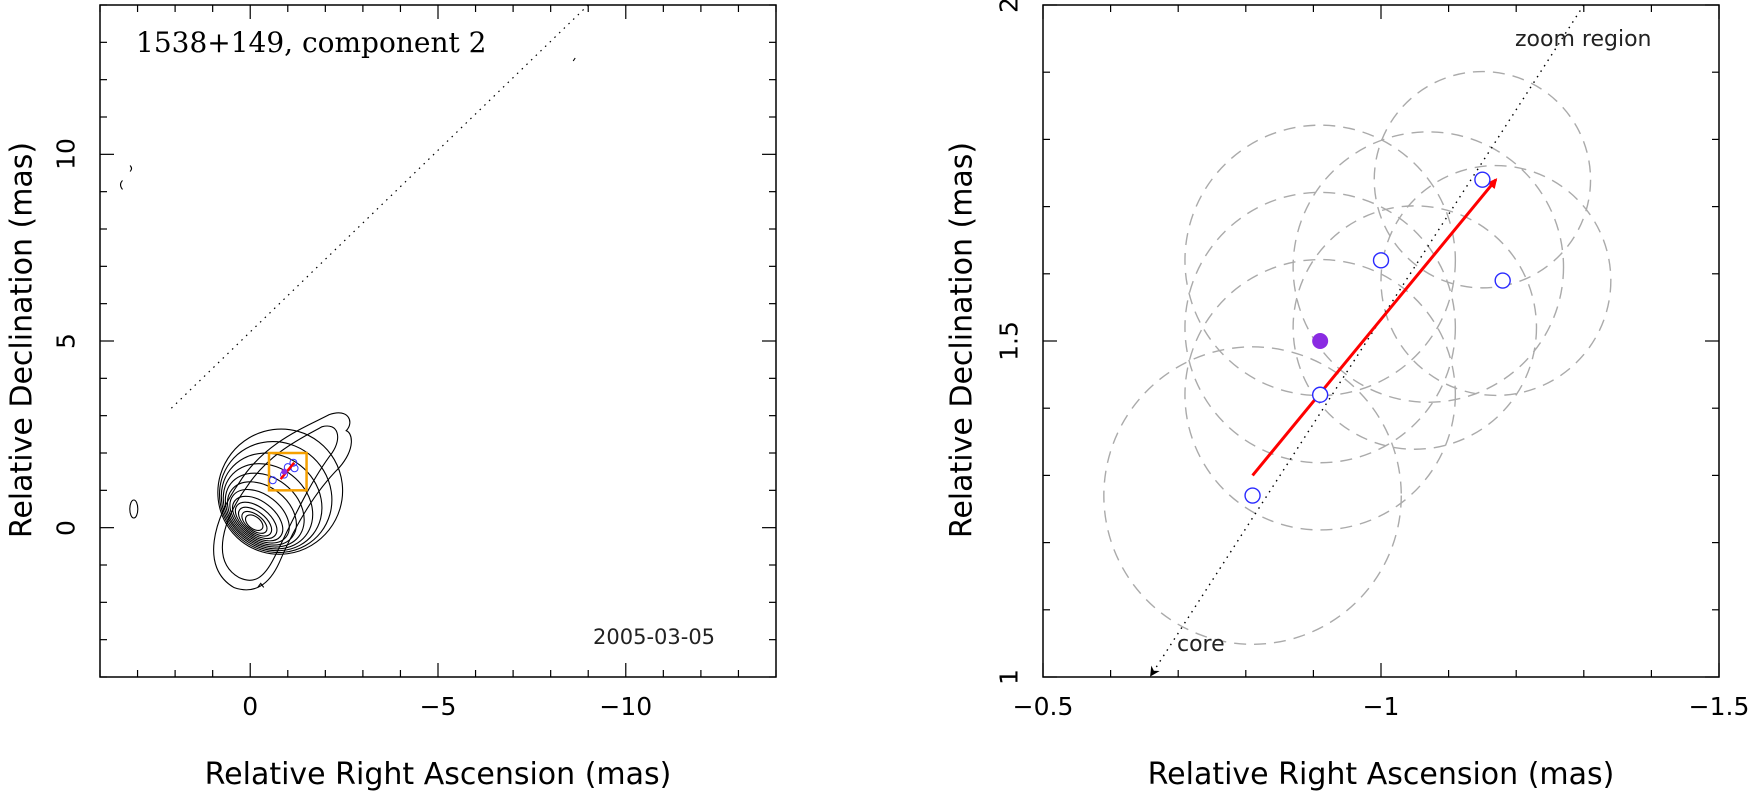 This screenshot has width=1750, height=794. What do you see at coordinates (438, 774) in the screenshot?
I see `left-x-axis-label: Relative Right Ascension (mas)` at bounding box center [438, 774].